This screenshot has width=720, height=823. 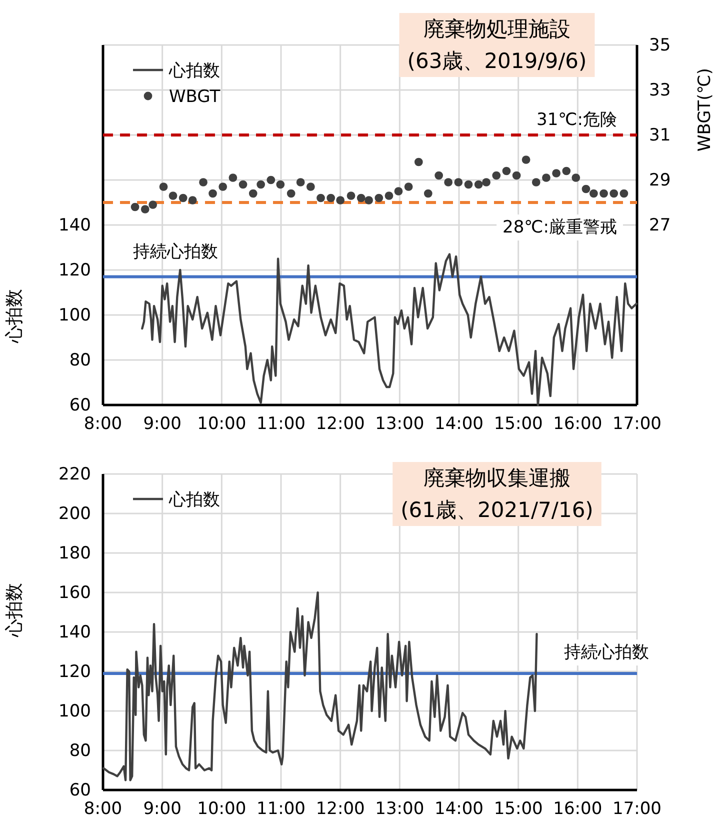 I want to click on line-series, so click(x=320, y=686).